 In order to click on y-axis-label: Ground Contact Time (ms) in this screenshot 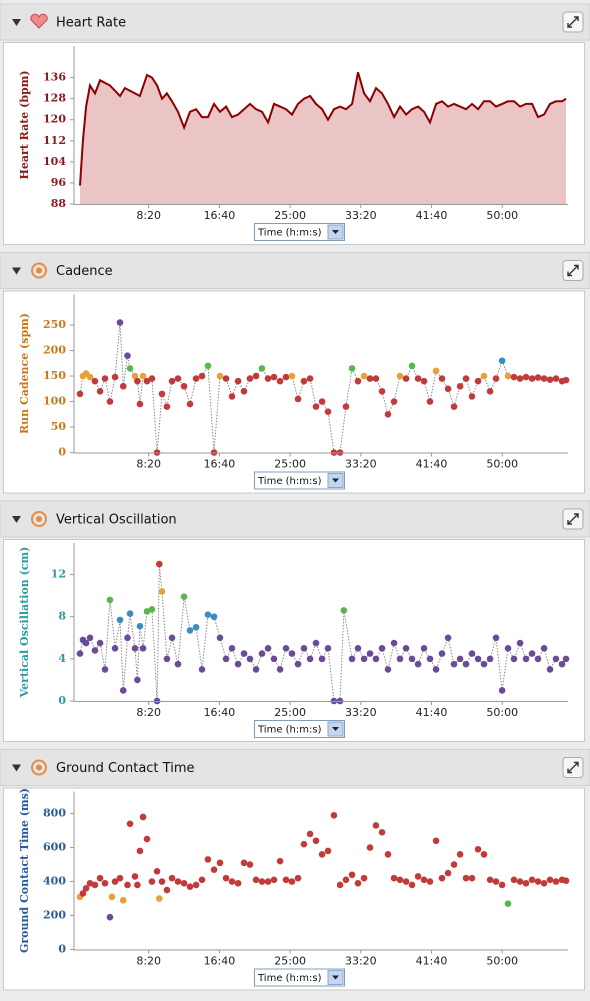, I will do `click(24, 870)`.